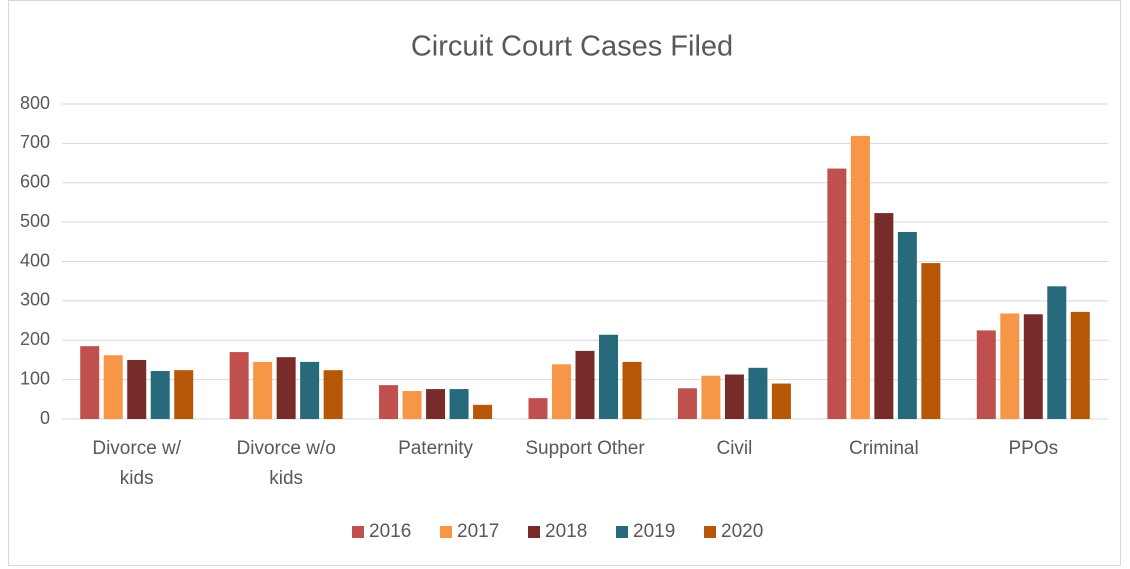  I want to click on chart-title: Circuit Court Cases Filed, so click(572, 47).